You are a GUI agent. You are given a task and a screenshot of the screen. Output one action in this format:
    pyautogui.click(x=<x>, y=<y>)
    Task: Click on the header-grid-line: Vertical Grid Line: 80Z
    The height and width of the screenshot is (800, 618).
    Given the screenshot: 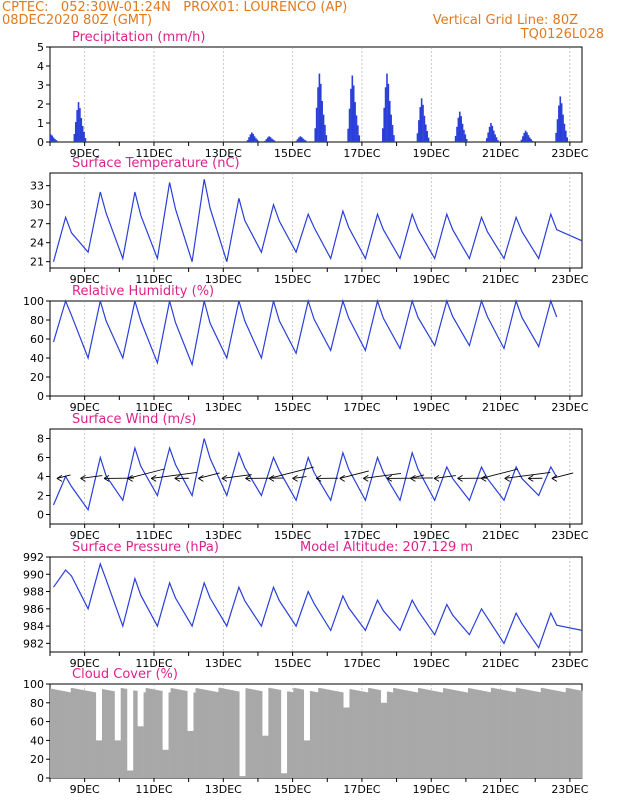 What is the action you would take?
    pyautogui.click(x=505, y=20)
    